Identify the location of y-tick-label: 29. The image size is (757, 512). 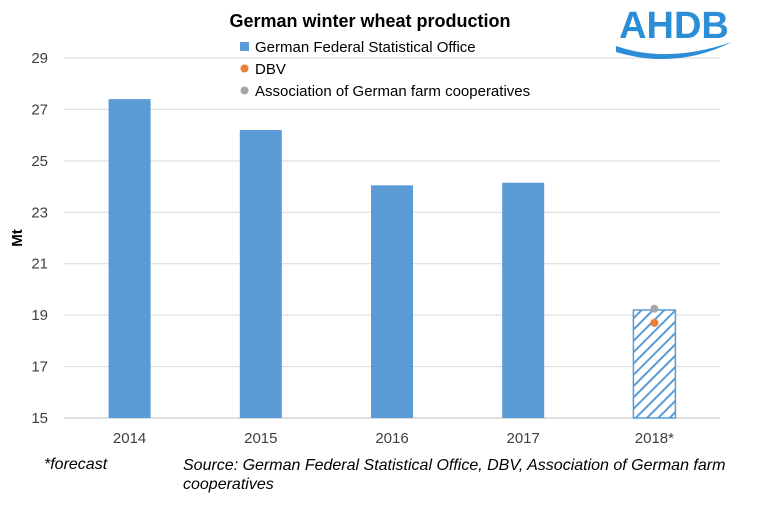
(39, 58).